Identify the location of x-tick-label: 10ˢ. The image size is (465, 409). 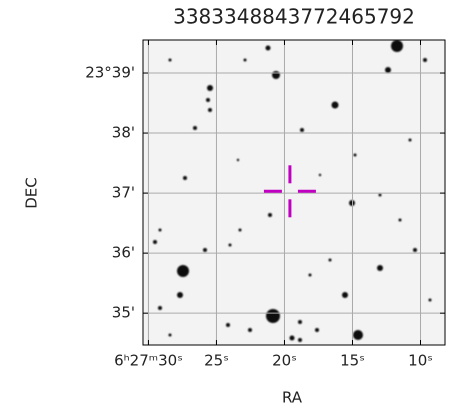
(420, 361).